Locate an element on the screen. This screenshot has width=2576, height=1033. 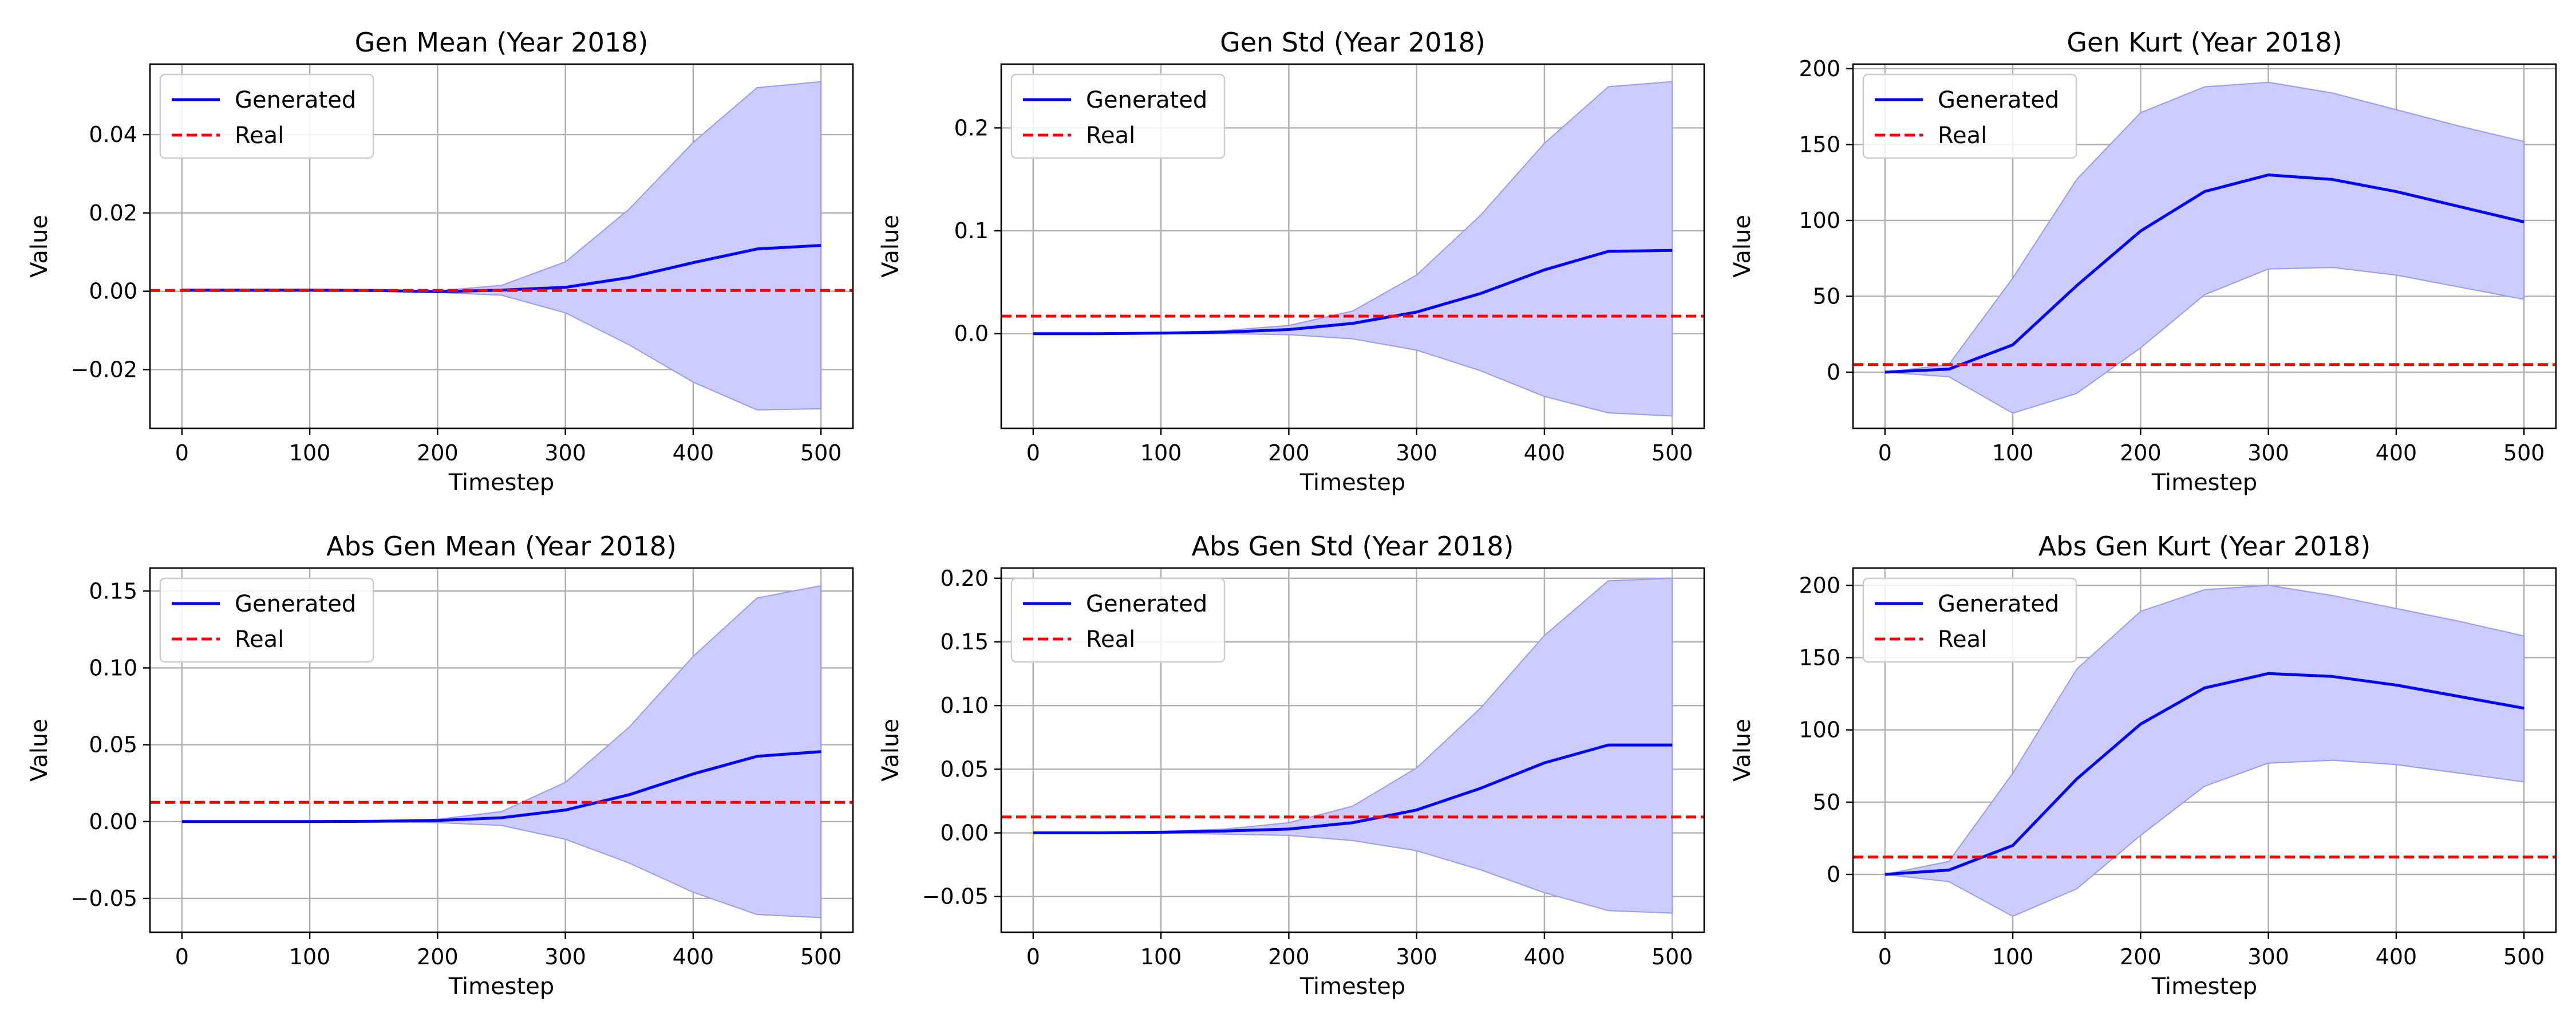
y-tick-label: 0.04 is located at coordinates (113, 134).